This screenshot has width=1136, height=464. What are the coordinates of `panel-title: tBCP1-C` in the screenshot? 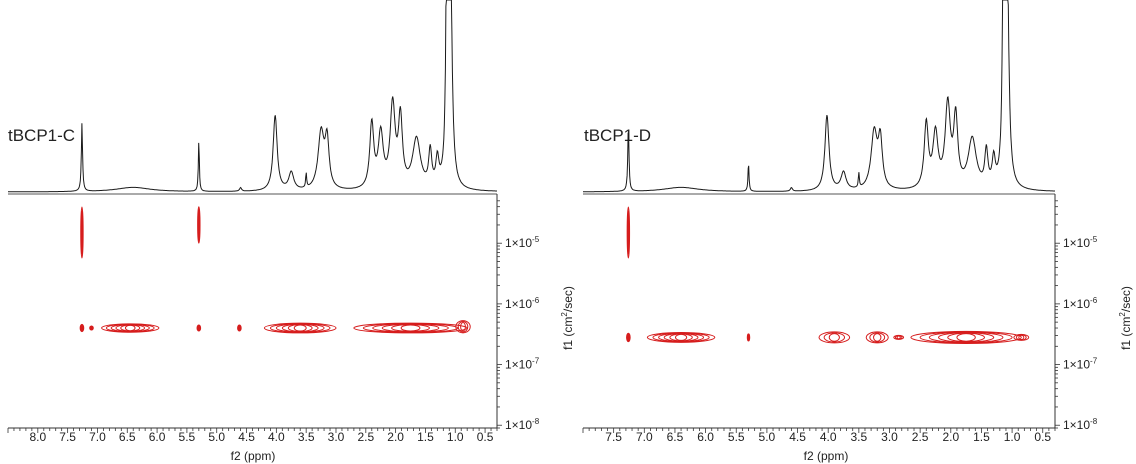 It's located at (41, 135).